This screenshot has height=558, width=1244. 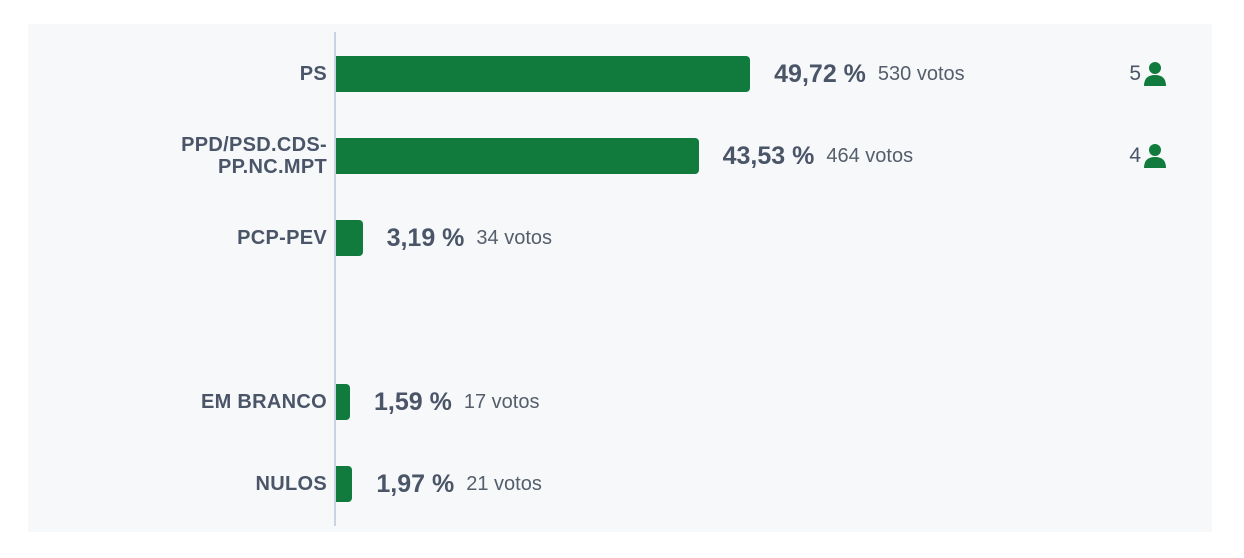 I want to click on category-label: EM BRANCO, so click(x=263, y=402).